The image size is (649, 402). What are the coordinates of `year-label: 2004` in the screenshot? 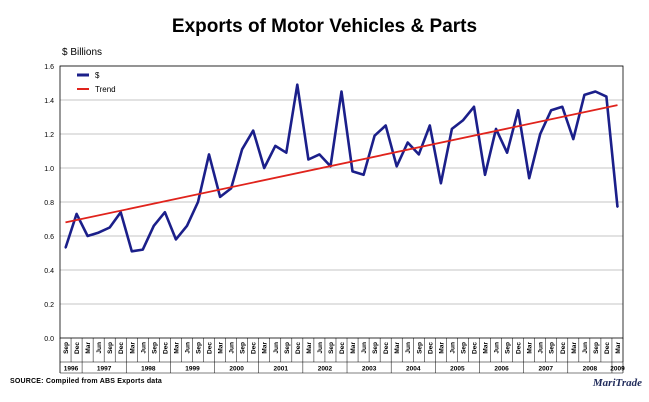 It's located at (413, 369).